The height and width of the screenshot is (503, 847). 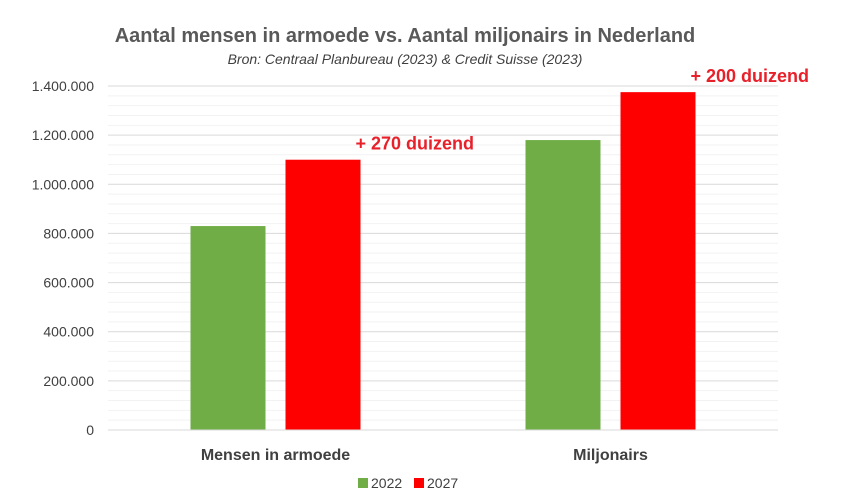 What do you see at coordinates (68, 381) in the screenshot?
I see `y-tick-label: 200.000` at bounding box center [68, 381].